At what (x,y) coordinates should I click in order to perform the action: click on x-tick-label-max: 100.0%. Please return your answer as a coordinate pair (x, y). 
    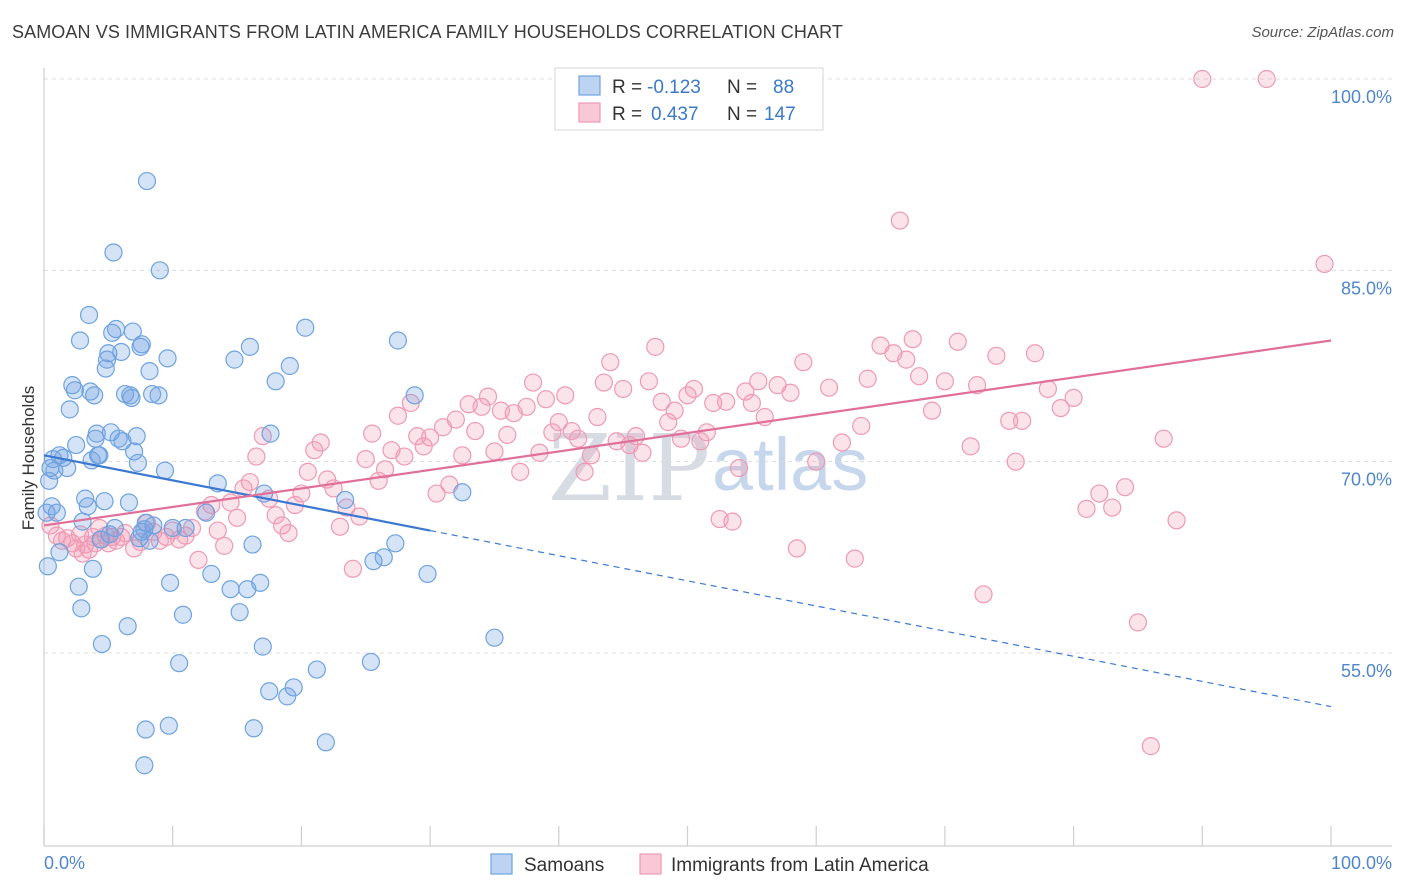
    Looking at the image, I should click on (1361, 863).